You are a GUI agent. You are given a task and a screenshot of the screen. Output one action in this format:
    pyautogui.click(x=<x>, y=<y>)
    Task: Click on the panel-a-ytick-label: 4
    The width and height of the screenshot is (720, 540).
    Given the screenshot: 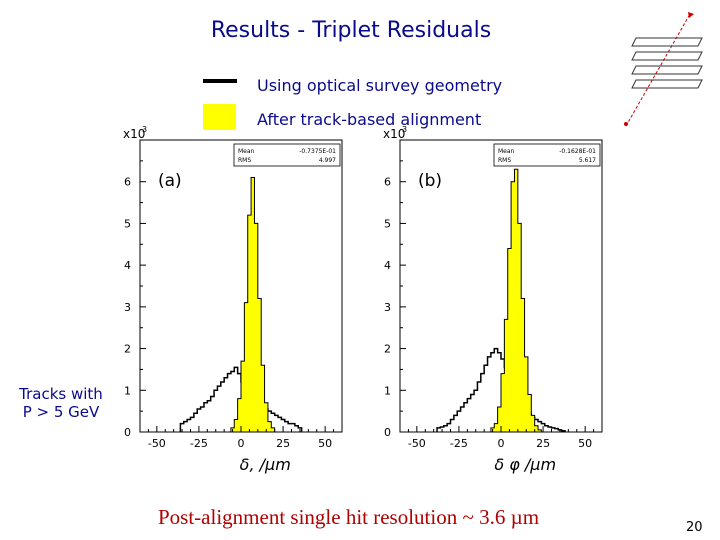 What is the action you would take?
    pyautogui.click(x=127, y=265)
    